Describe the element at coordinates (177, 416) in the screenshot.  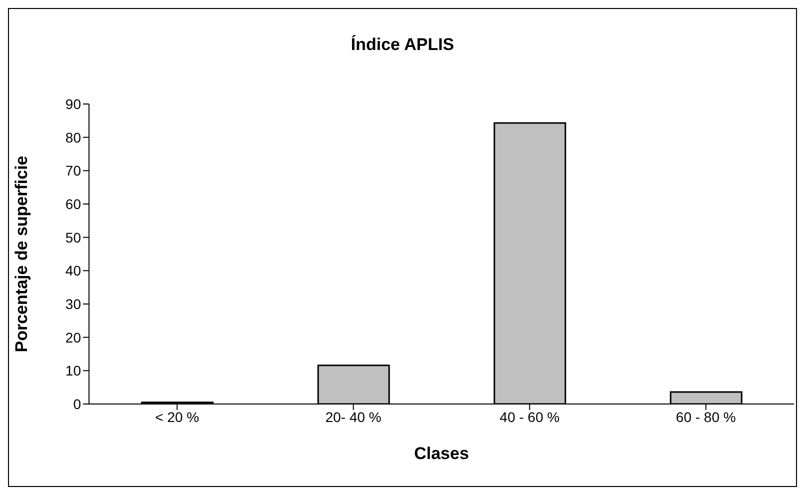
I see `x-tick-label: < 20 %` at that location.